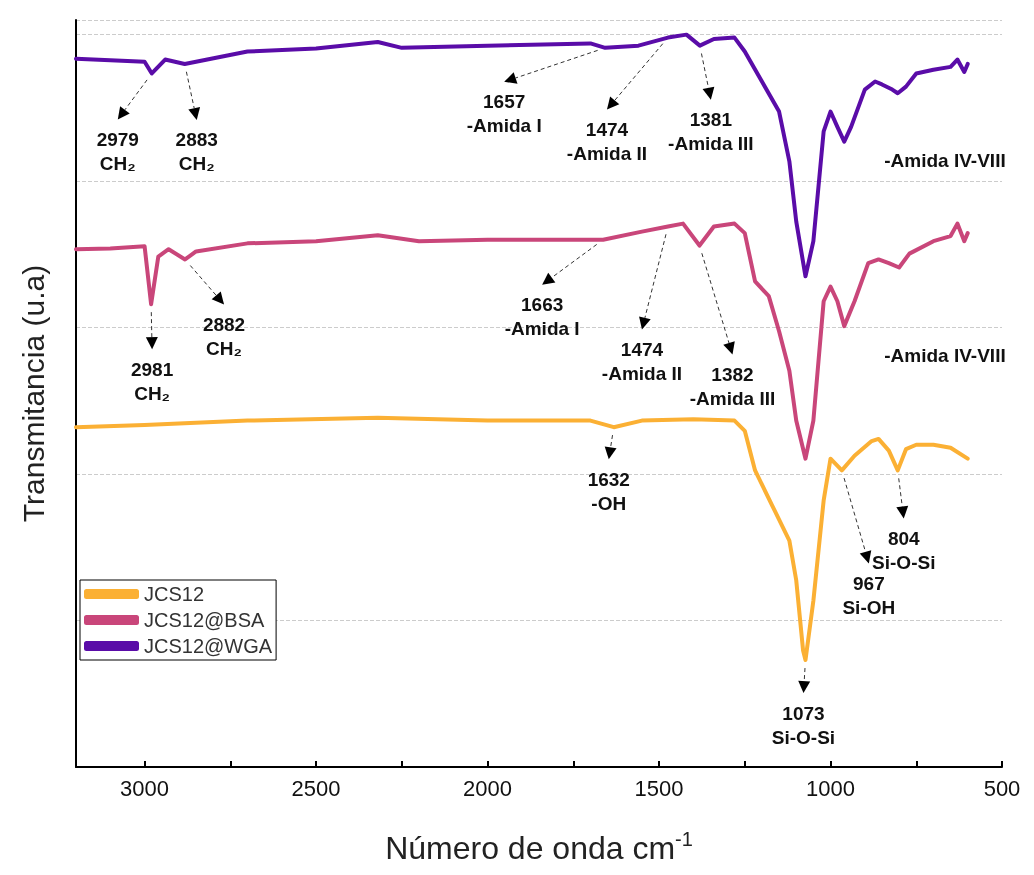  Describe the element at coordinates (145, 788) in the screenshot. I see `x-tick-label: 3000` at that location.